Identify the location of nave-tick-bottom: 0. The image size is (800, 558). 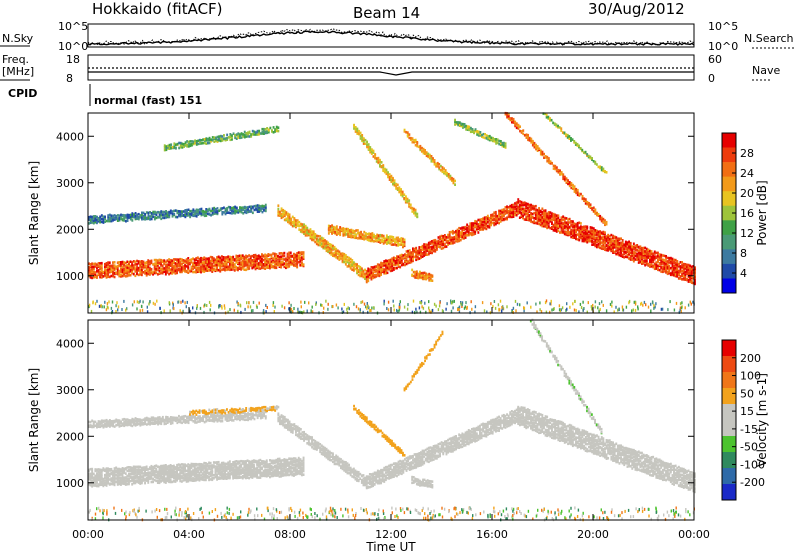
(711, 78).